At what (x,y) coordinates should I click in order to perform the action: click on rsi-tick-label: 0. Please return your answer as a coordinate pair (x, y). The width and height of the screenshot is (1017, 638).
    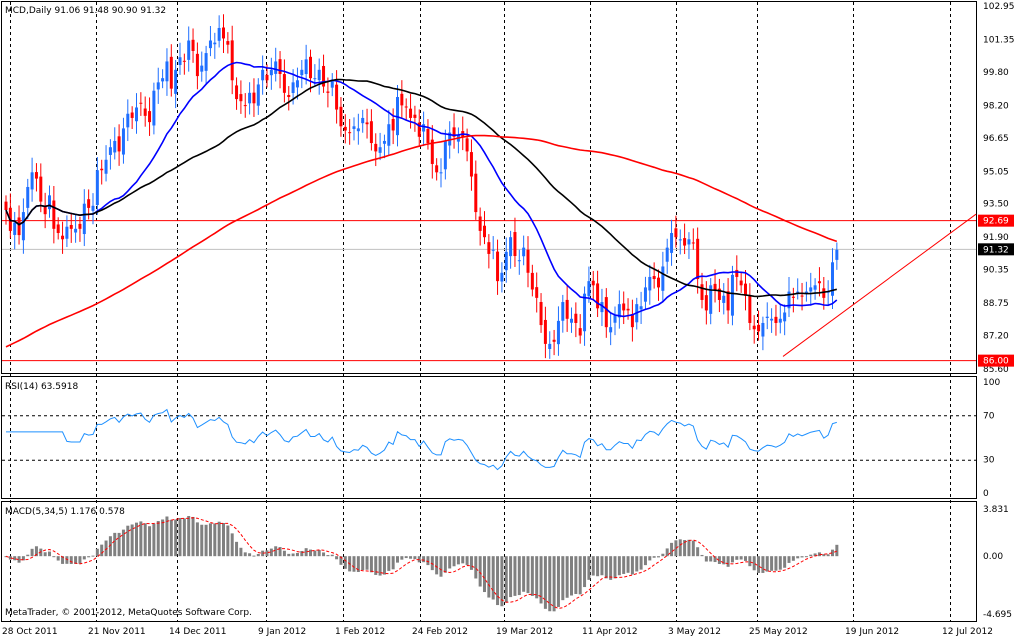
    Looking at the image, I should click on (986, 494).